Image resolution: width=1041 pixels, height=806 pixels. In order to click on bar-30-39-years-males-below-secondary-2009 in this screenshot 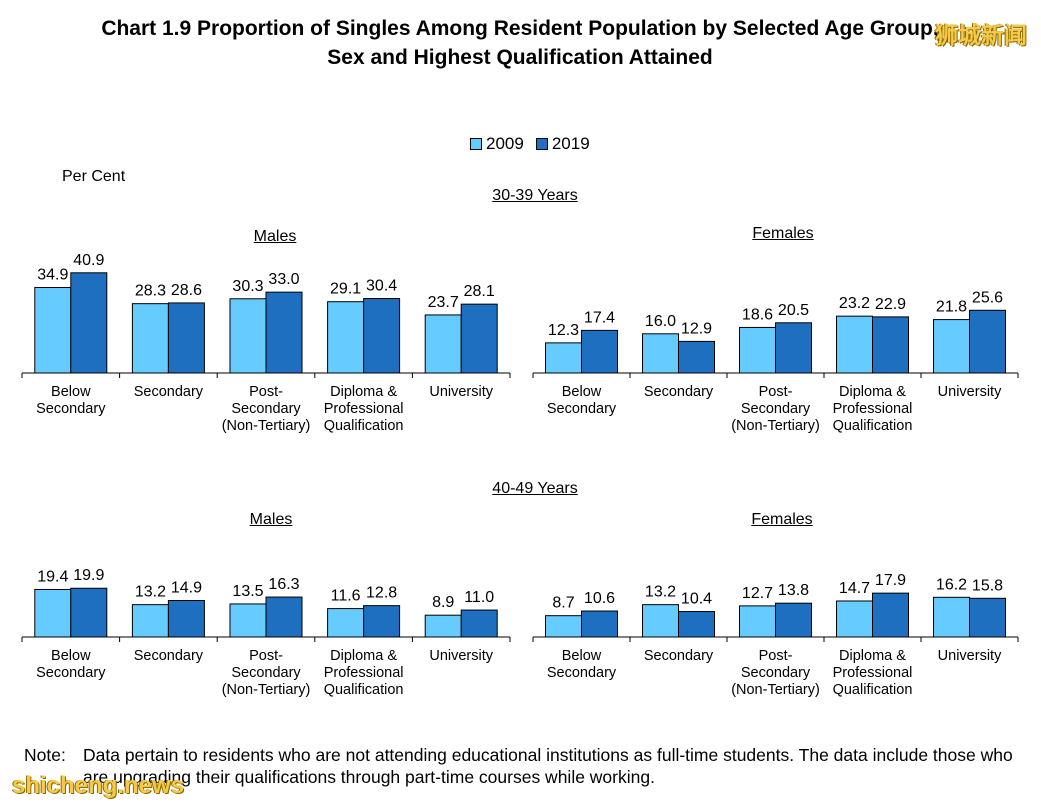, I will do `click(53, 330)`.